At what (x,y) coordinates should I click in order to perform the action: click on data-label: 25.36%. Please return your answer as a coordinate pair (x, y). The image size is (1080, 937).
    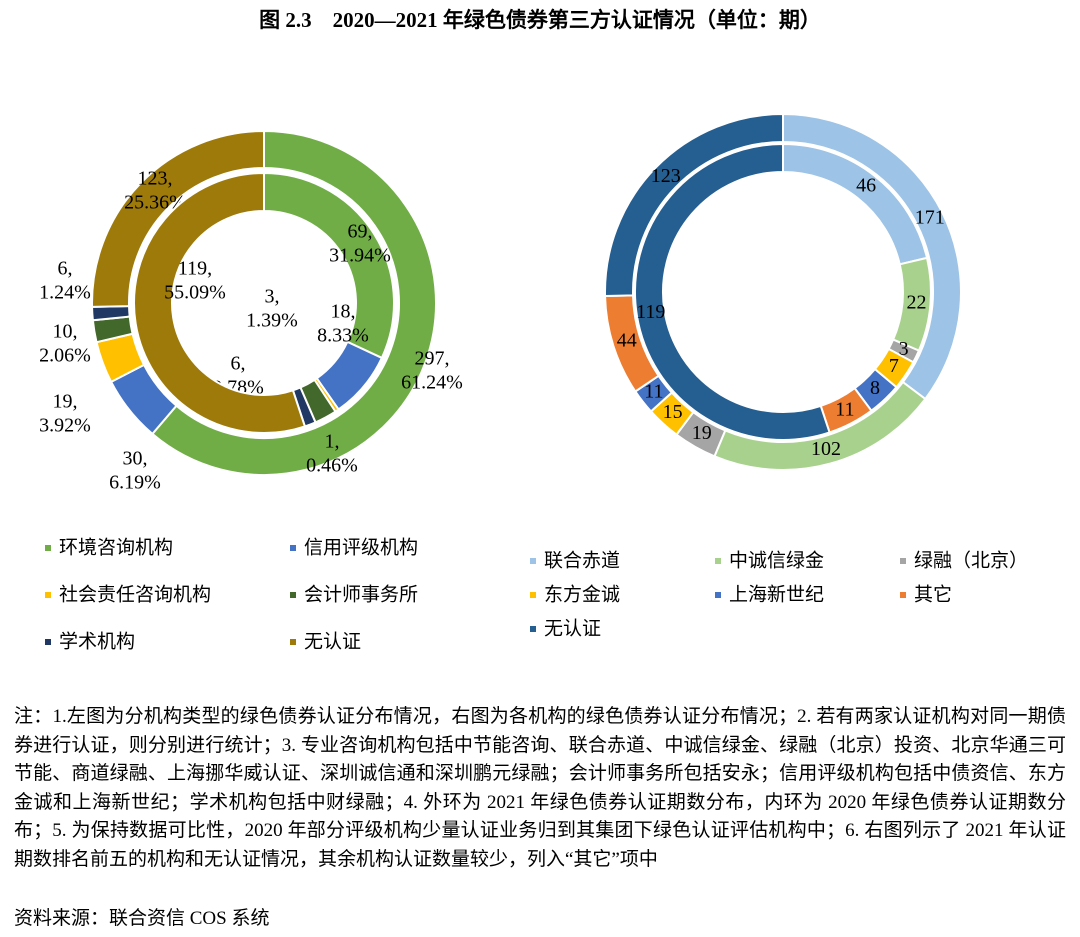
    Looking at the image, I should click on (155, 203).